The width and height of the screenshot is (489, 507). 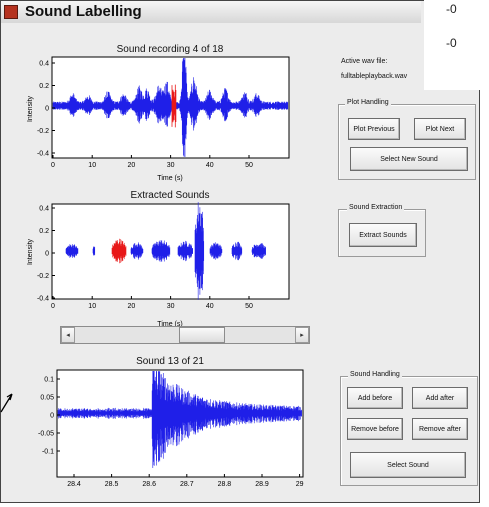 What do you see at coordinates (409, 431) in the screenshot?
I see `sound-handling-panel` at bounding box center [409, 431].